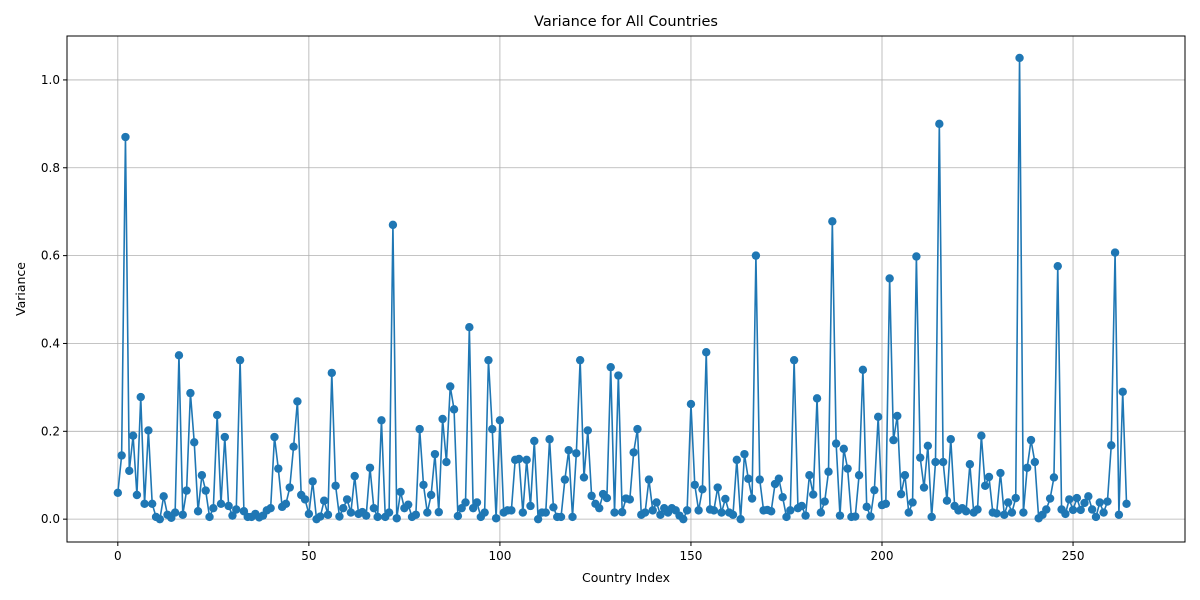 Image resolution: width=1200 pixels, height=600 pixels. What do you see at coordinates (50, 80) in the screenshot?
I see `y-tick-label: 1.0` at bounding box center [50, 80].